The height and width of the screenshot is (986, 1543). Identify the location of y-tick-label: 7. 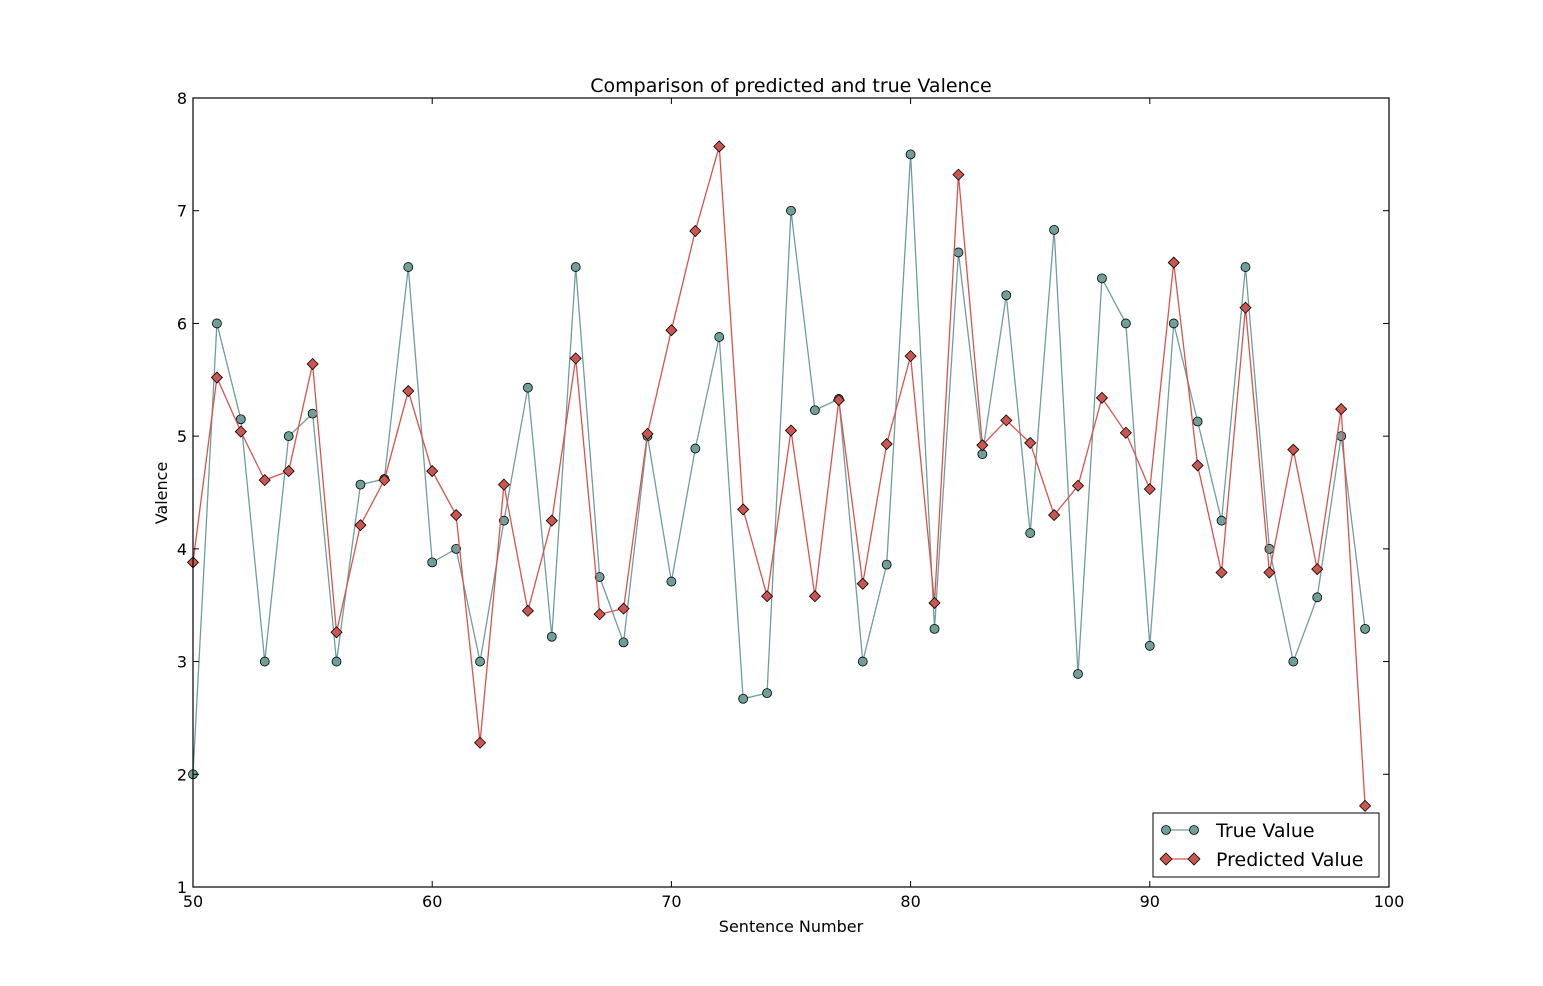
(182, 211).